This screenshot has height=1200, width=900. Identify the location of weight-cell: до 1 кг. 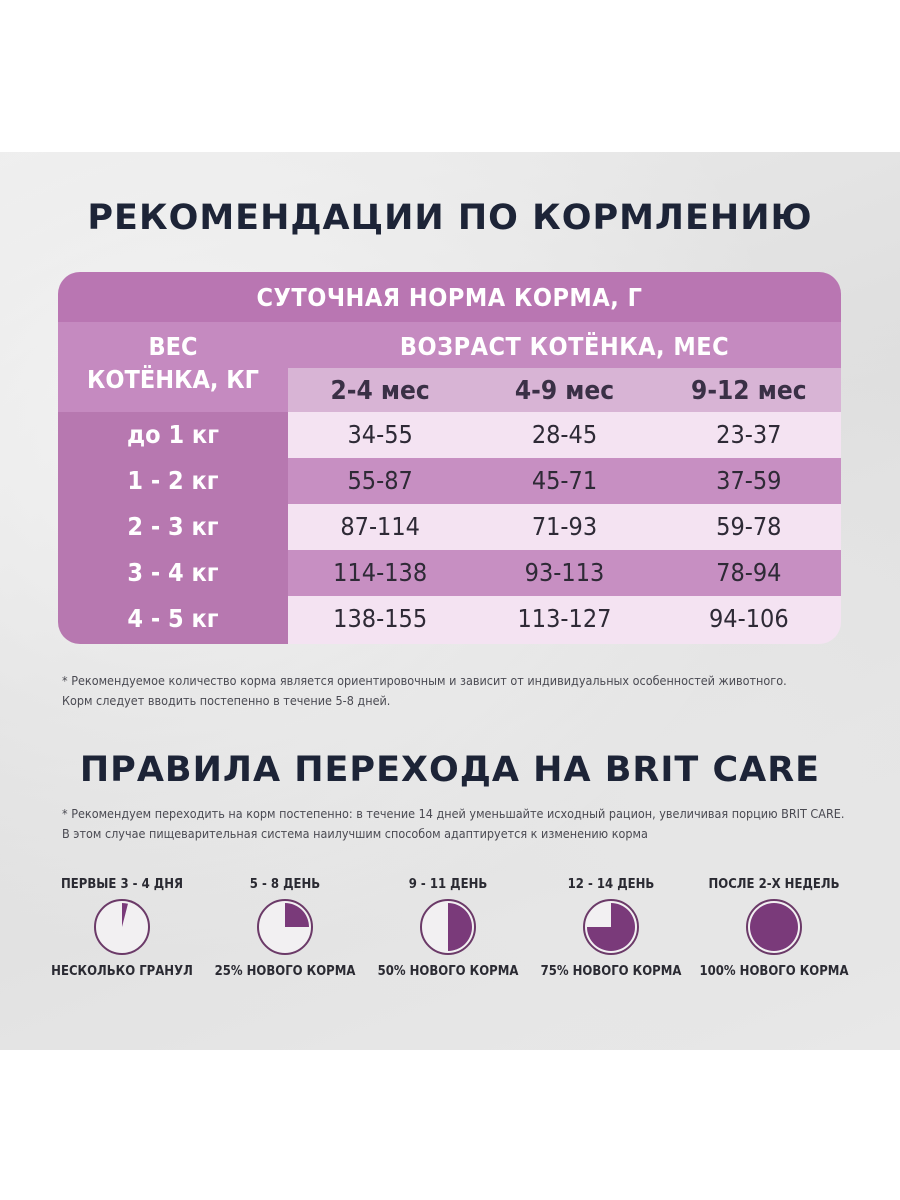
(173, 434).